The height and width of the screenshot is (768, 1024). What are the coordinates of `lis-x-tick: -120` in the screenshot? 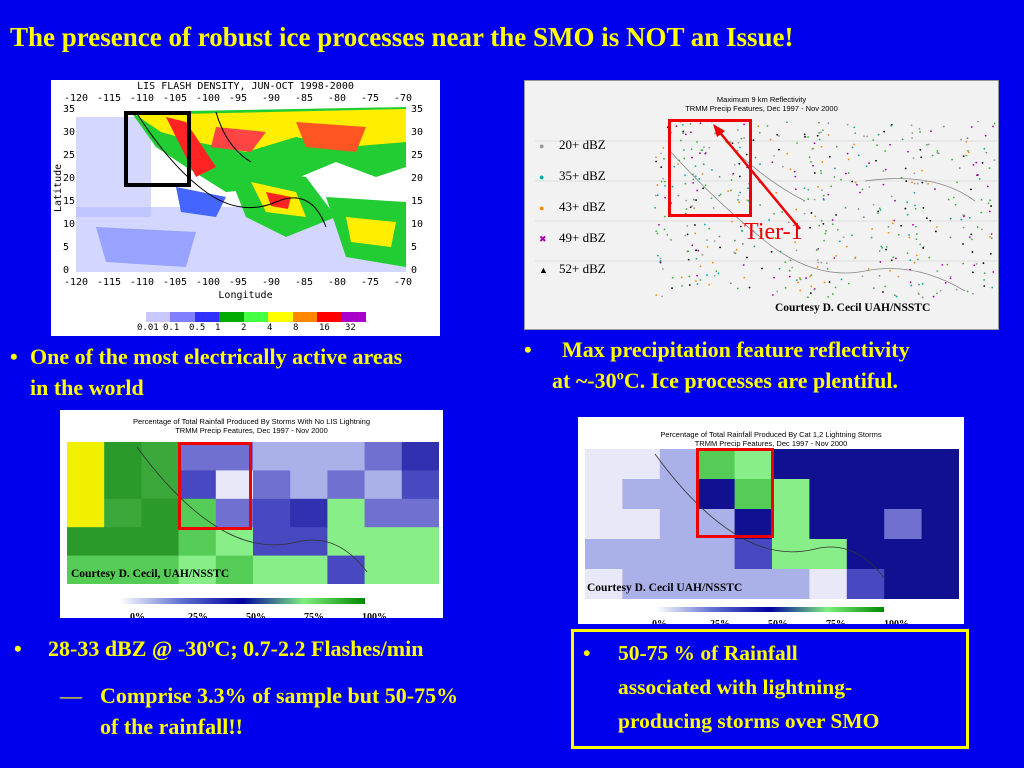 It's located at (76, 98).